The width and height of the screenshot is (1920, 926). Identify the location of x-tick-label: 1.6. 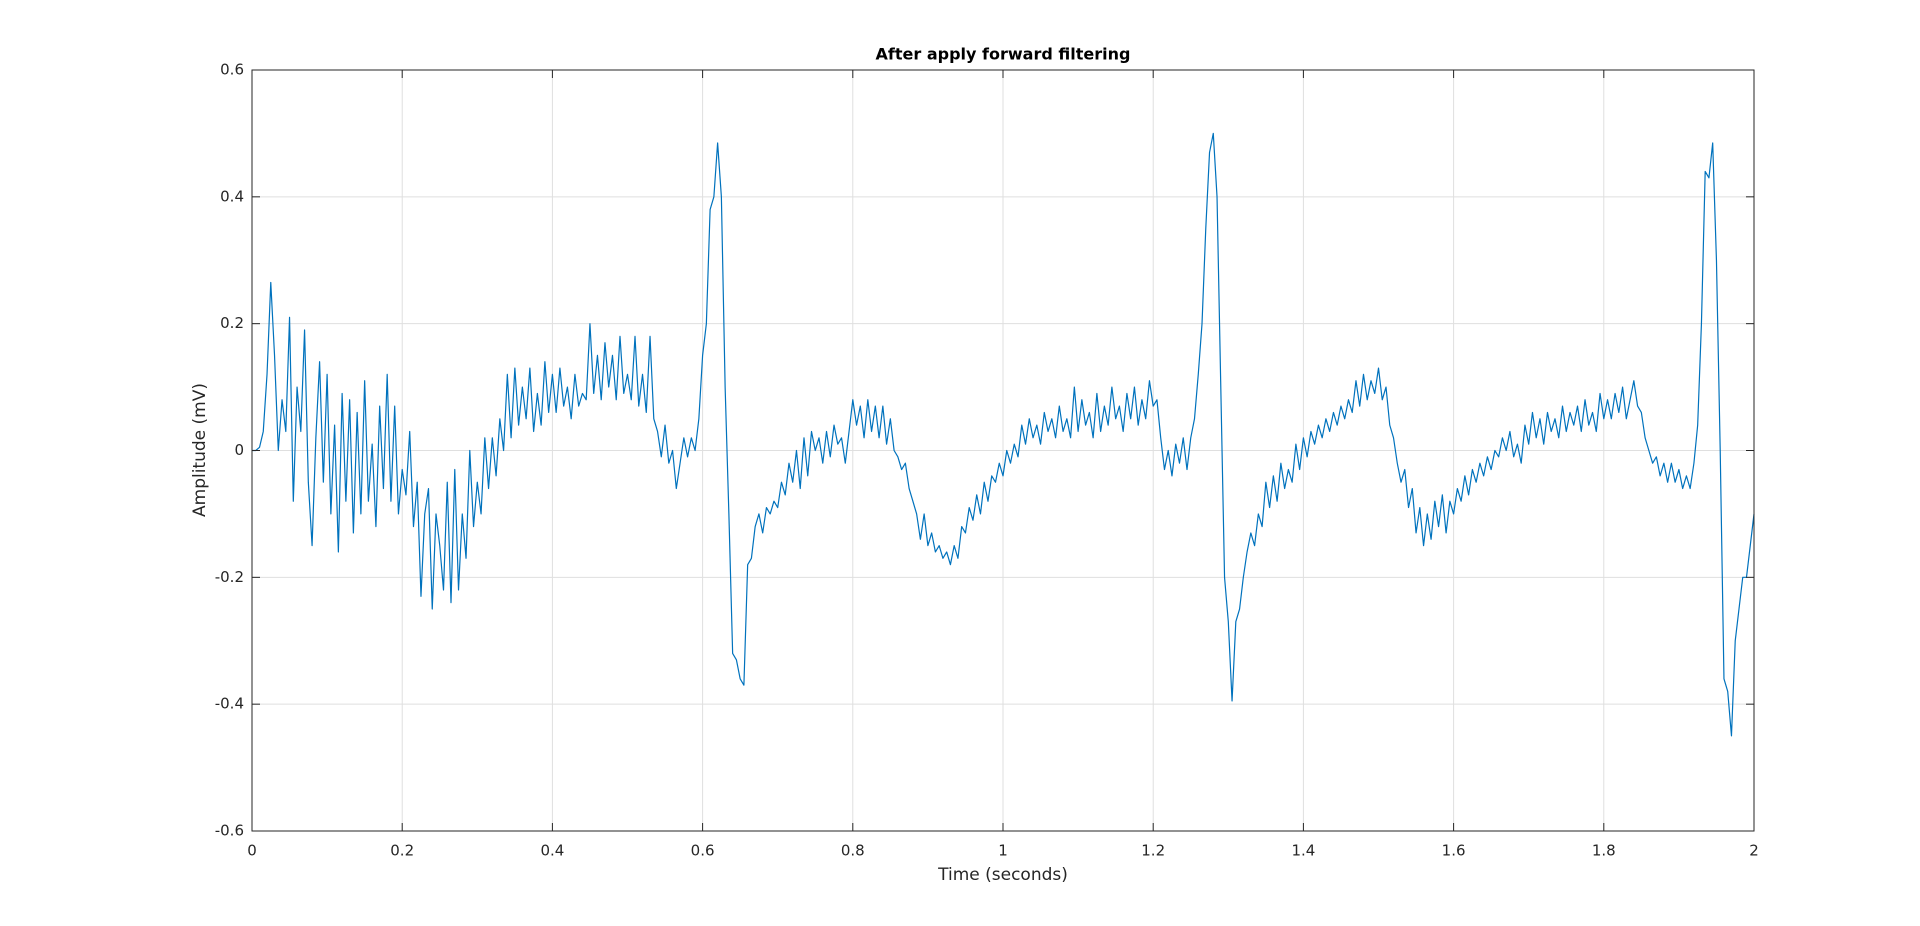
(1454, 851).